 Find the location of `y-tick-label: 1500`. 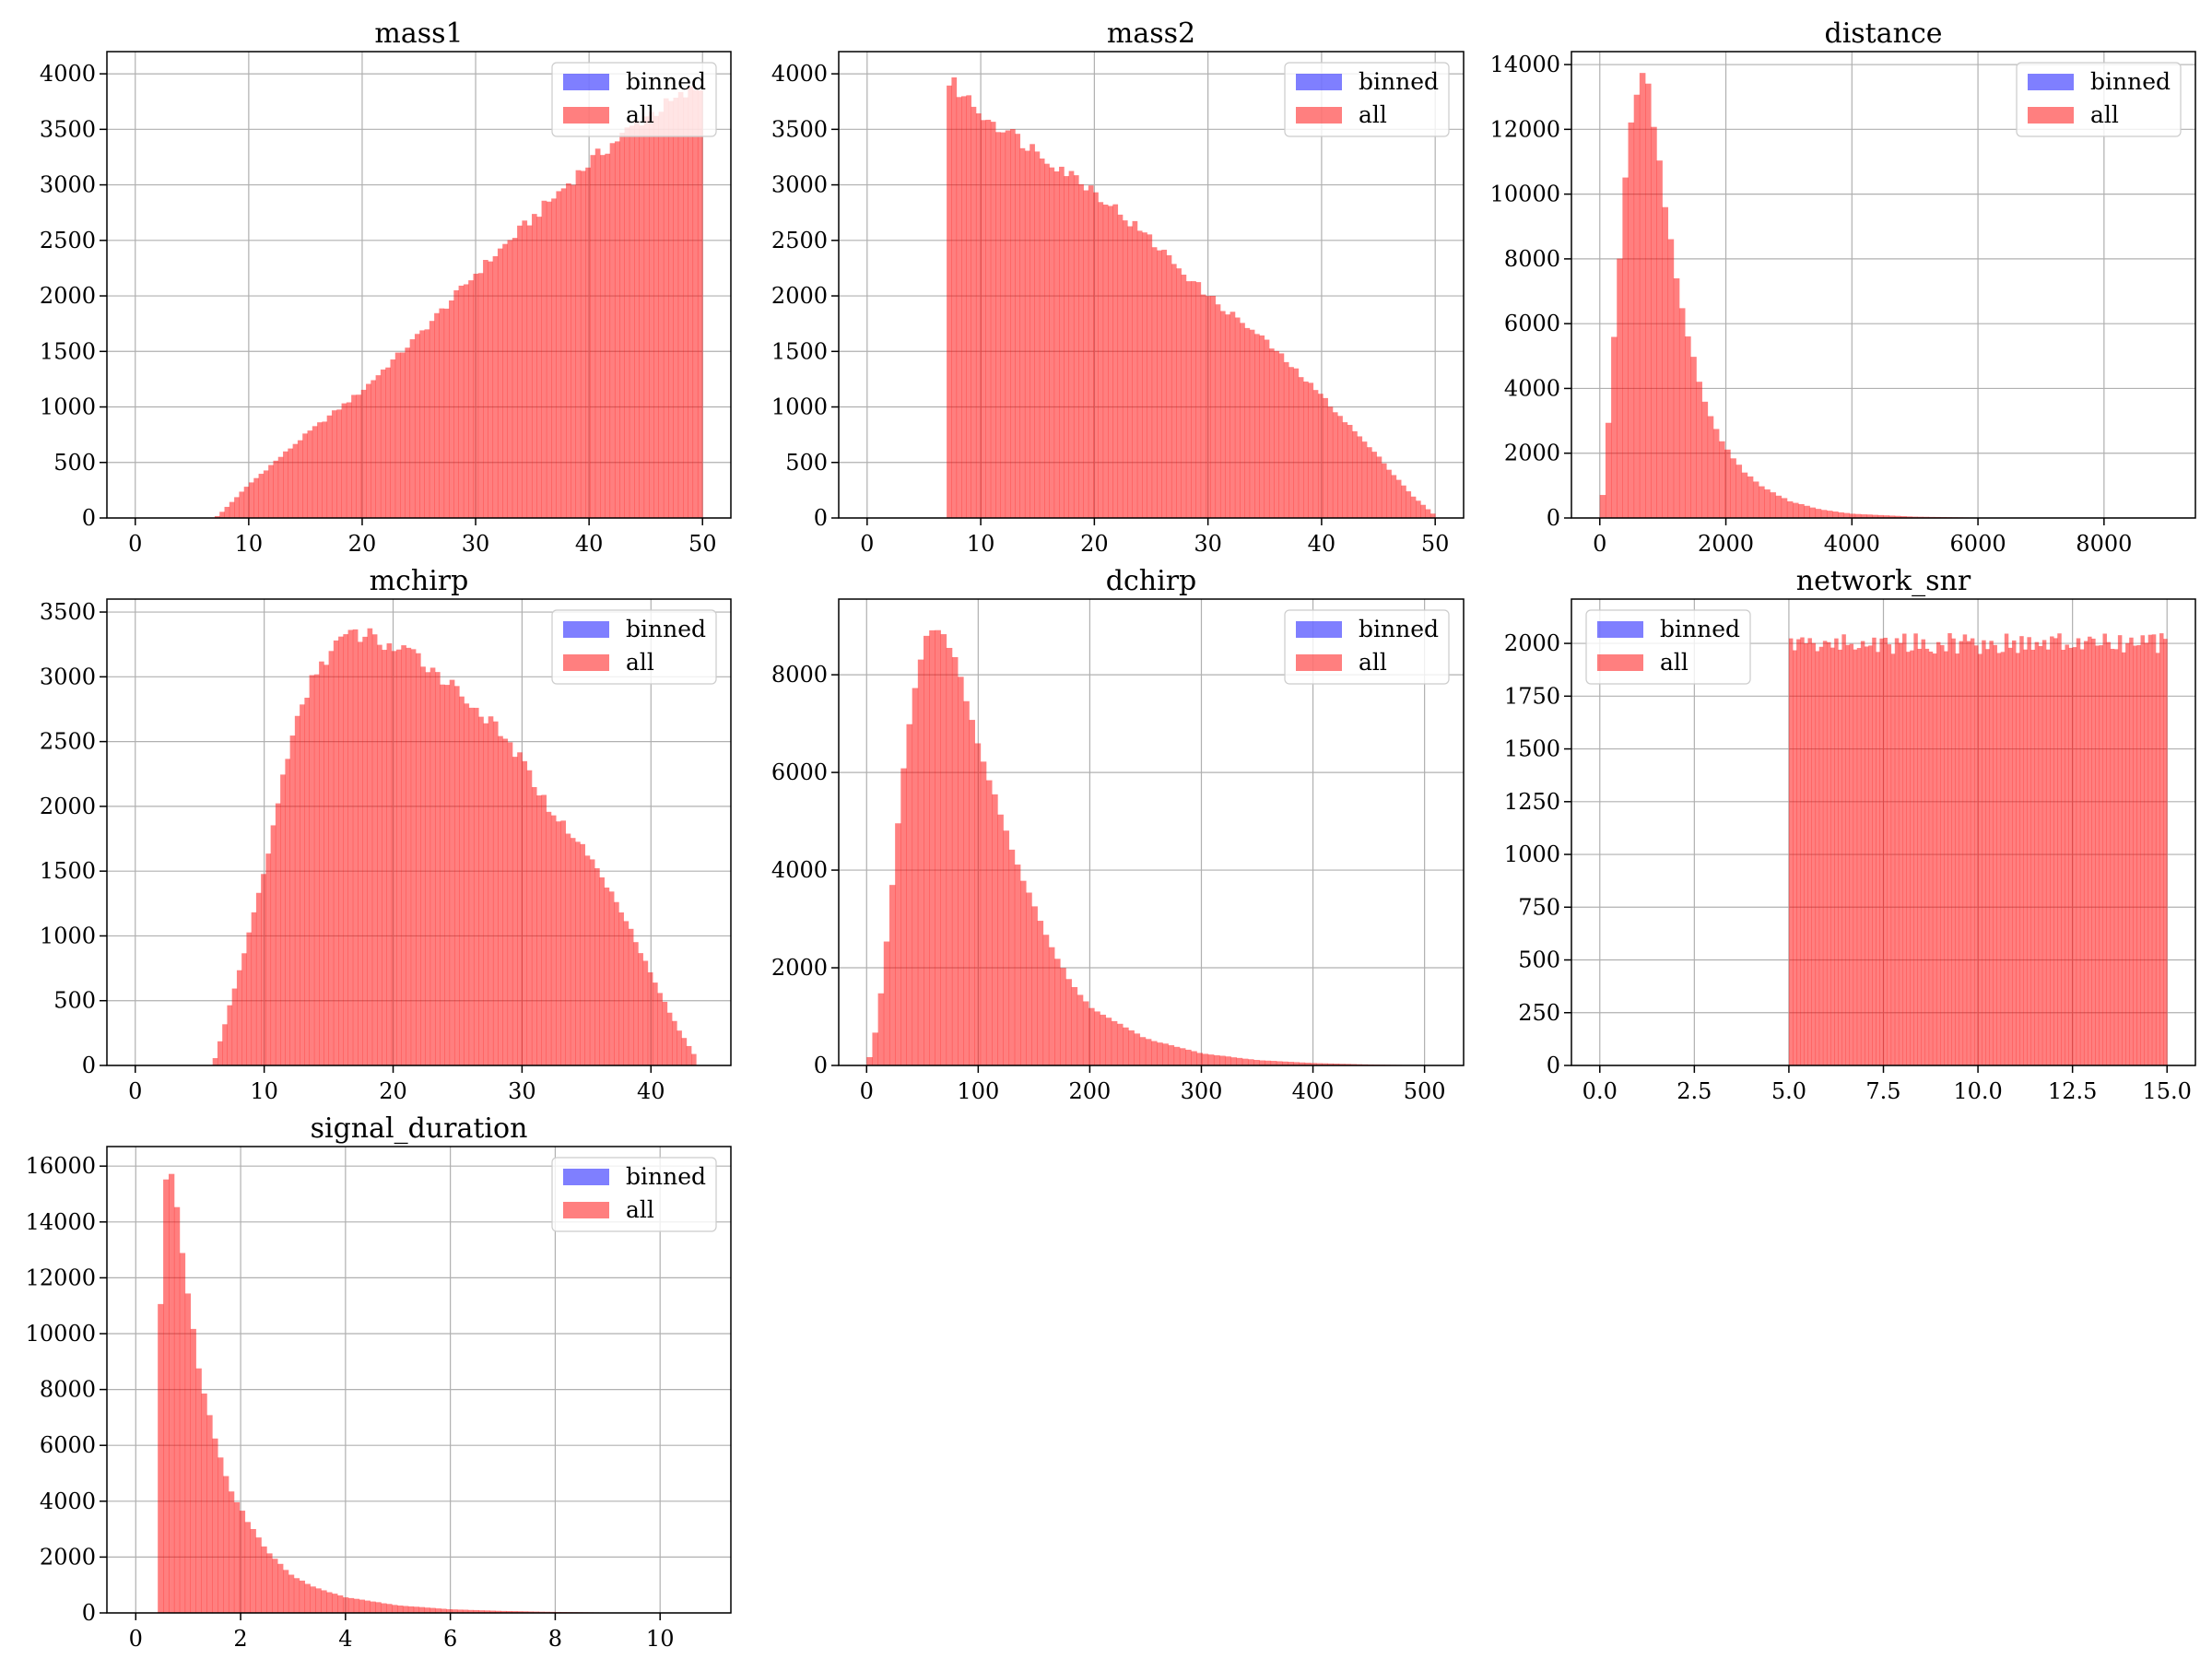

y-tick-label: 1500 is located at coordinates (68, 871).